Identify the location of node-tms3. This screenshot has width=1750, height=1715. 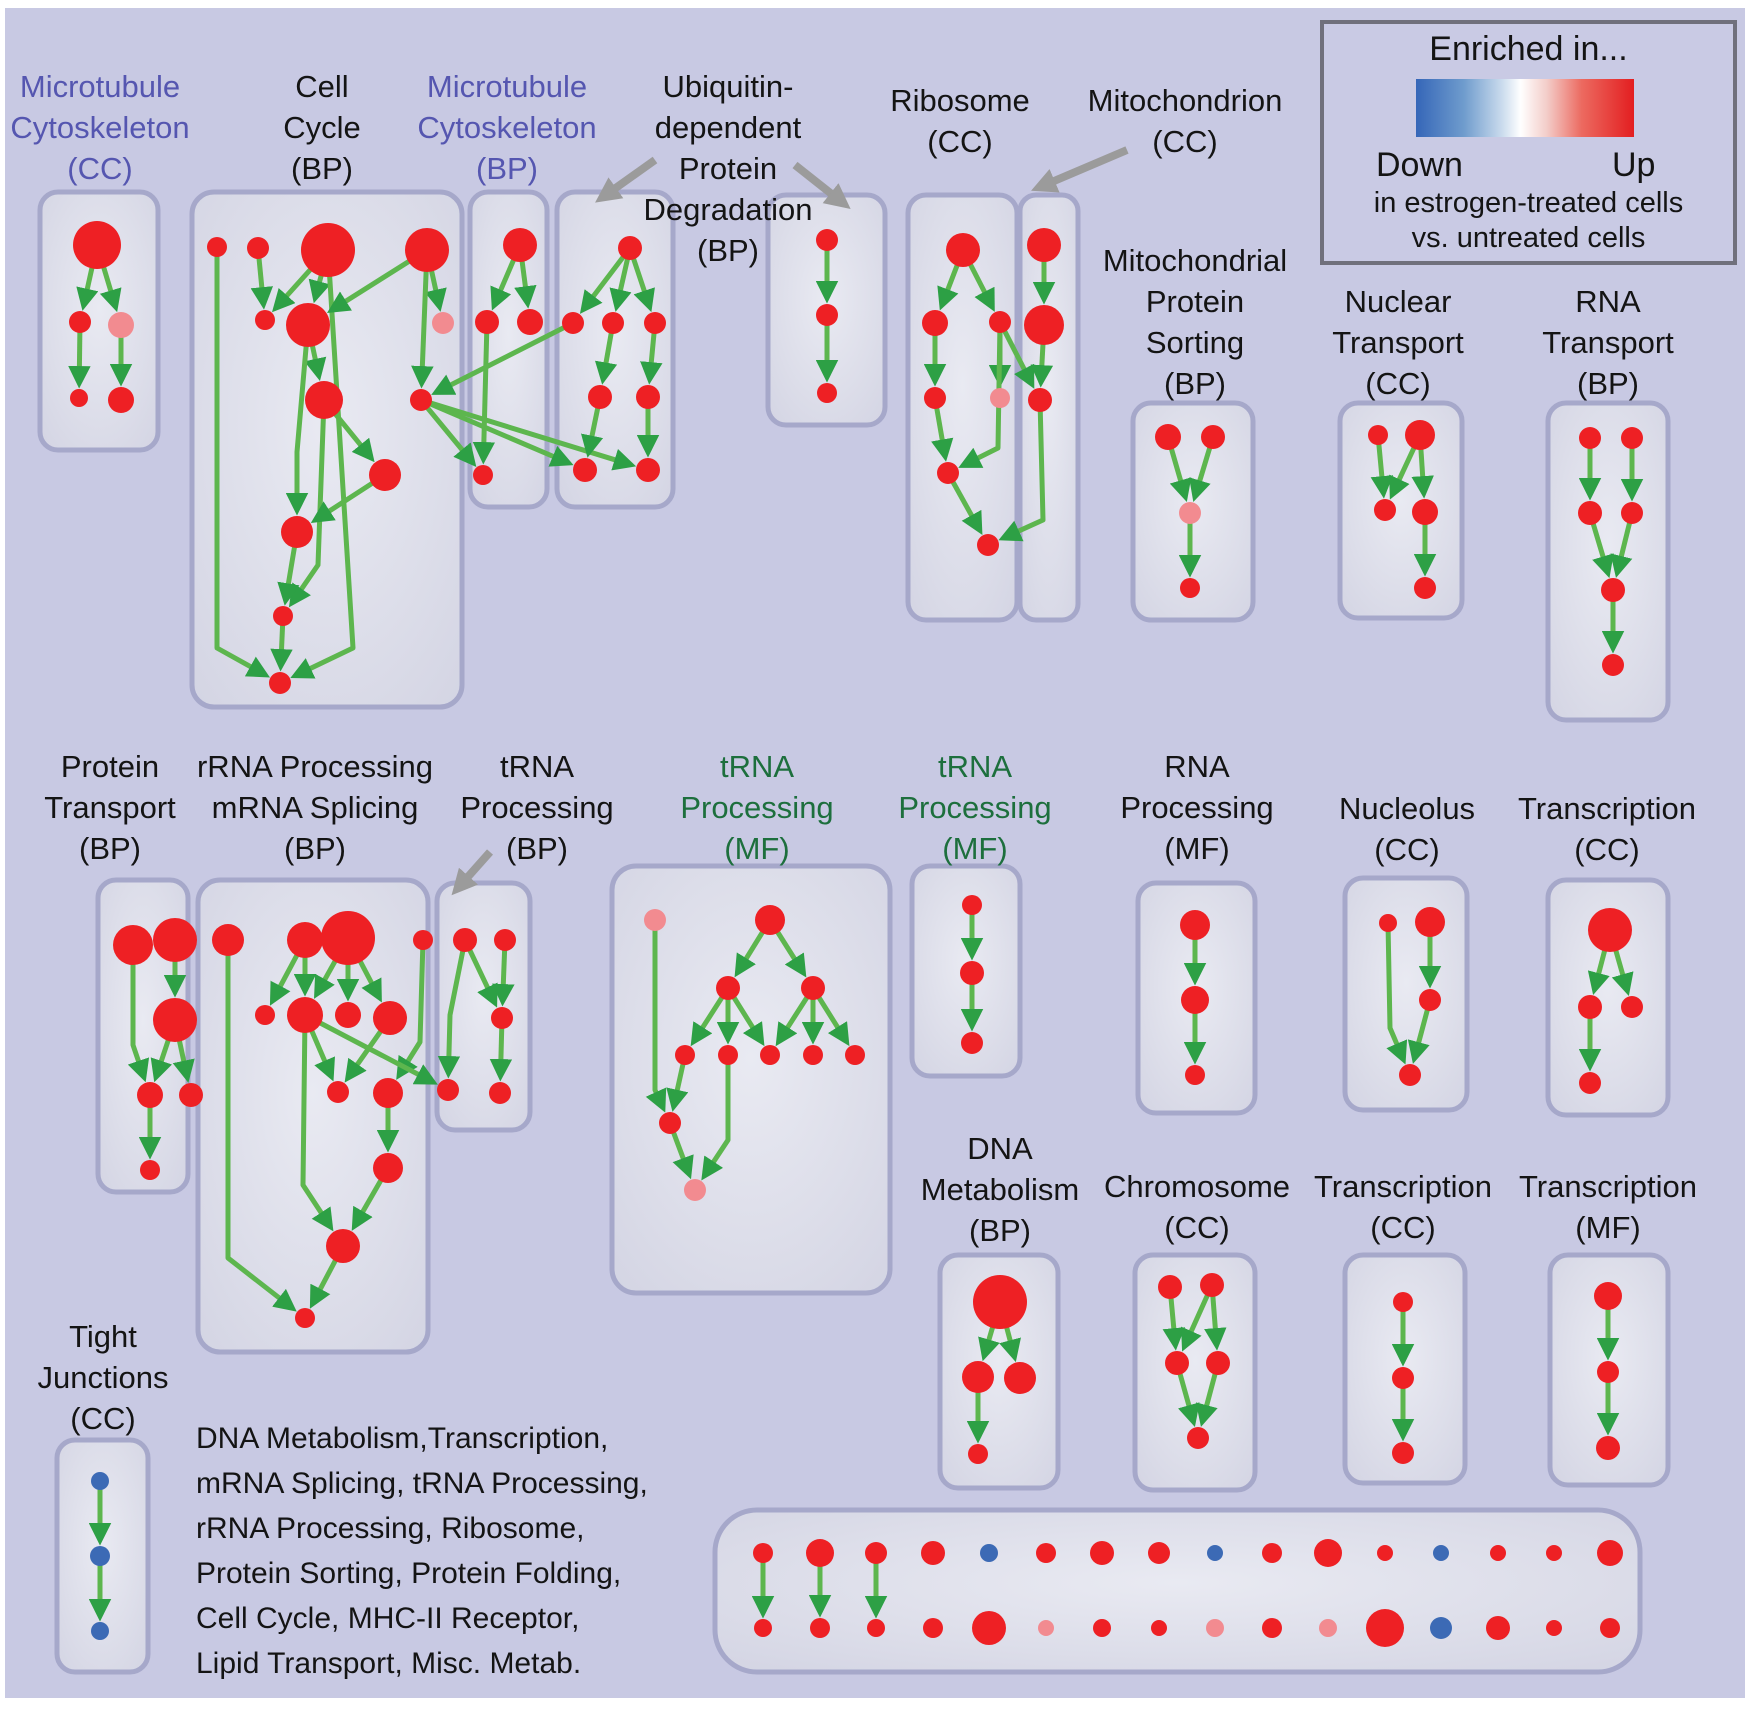
(972, 1043).